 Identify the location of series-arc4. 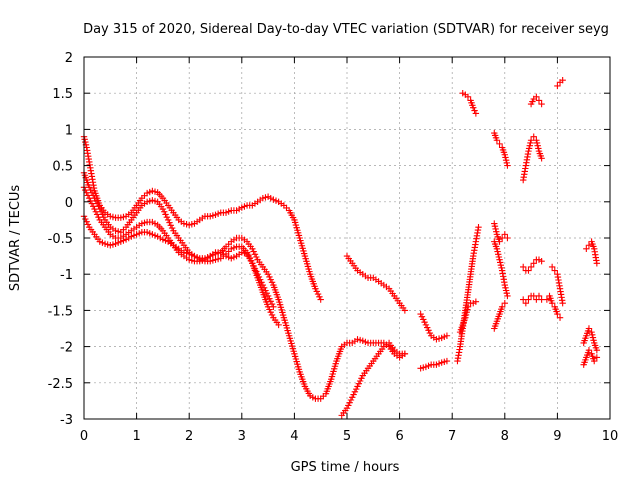
(178, 261).